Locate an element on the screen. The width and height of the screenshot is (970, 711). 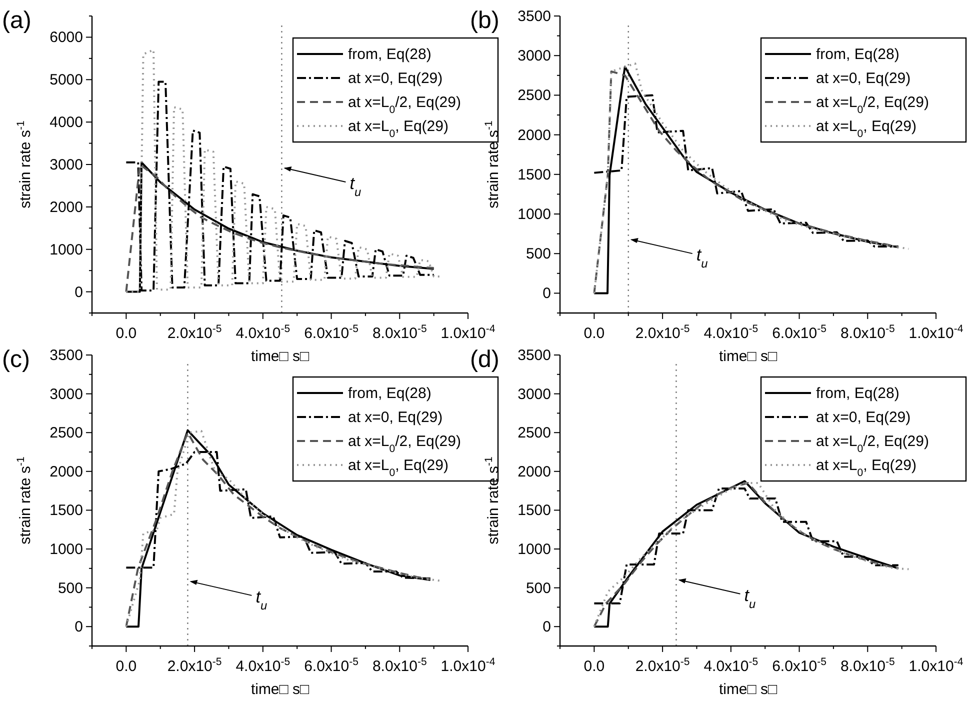
chart-title: (a) is located at coordinates (17, 20).